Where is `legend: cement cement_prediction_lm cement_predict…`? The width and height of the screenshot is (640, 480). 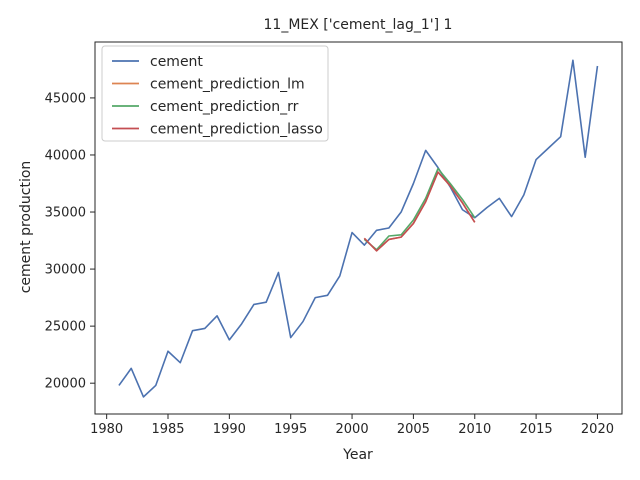
legend: cement cement_prediction_lm cement_predict… is located at coordinates (215, 93).